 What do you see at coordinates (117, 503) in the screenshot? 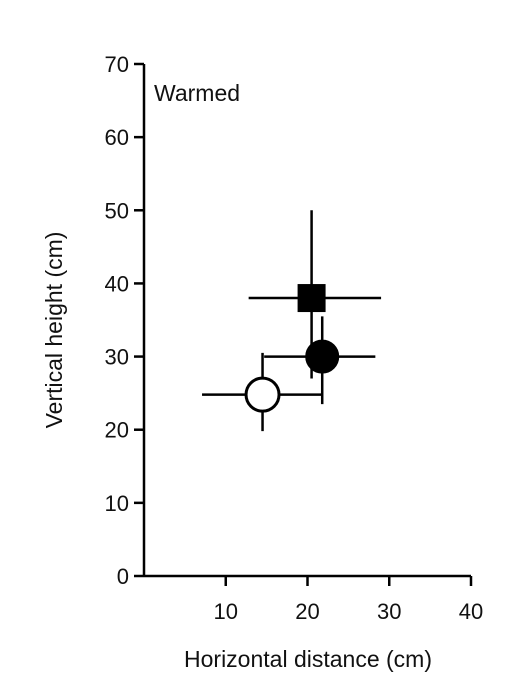
I see `y-tick-label: 10` at bounding box center [117, 503].